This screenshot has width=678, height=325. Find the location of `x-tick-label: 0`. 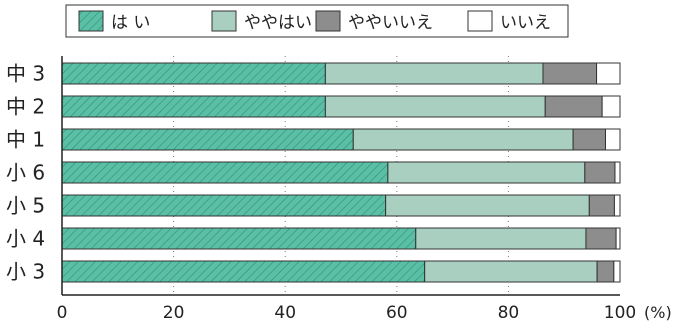

x-tick-label: 0 is located at coordinates (62, 313).